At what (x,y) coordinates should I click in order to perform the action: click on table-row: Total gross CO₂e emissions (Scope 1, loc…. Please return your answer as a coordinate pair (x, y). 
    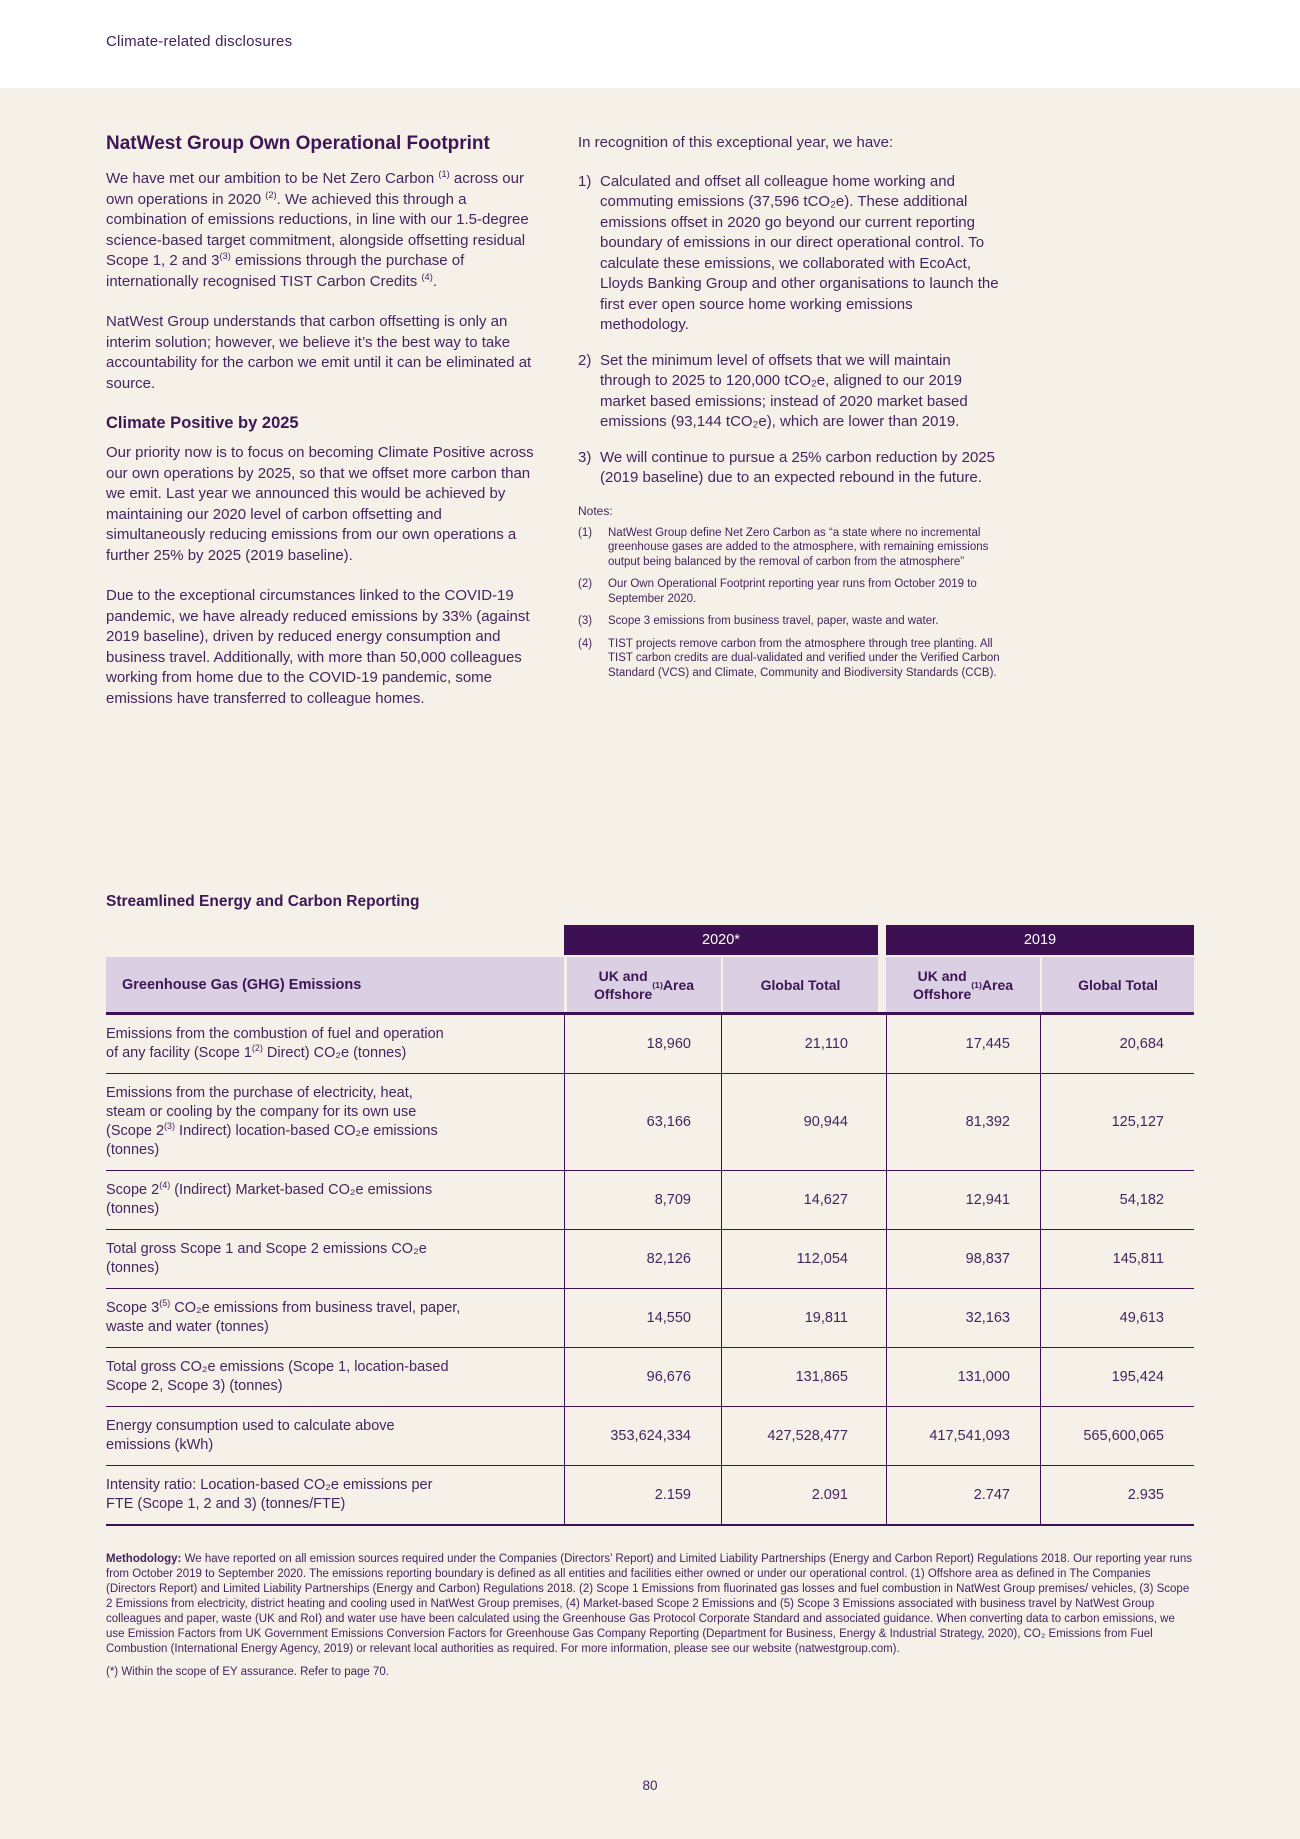
    Looking at the image, I should click on (650, 1377).